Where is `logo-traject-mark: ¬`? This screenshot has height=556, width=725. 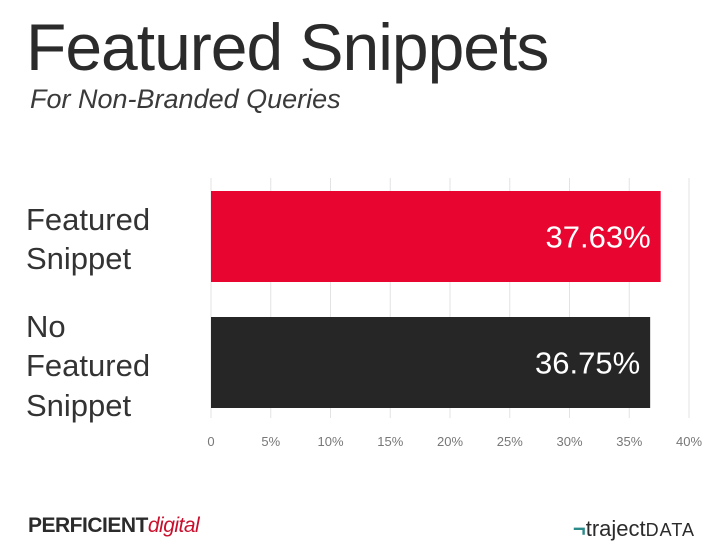 logo-traject-mark: ¬ is located at coordinates (579, 528).